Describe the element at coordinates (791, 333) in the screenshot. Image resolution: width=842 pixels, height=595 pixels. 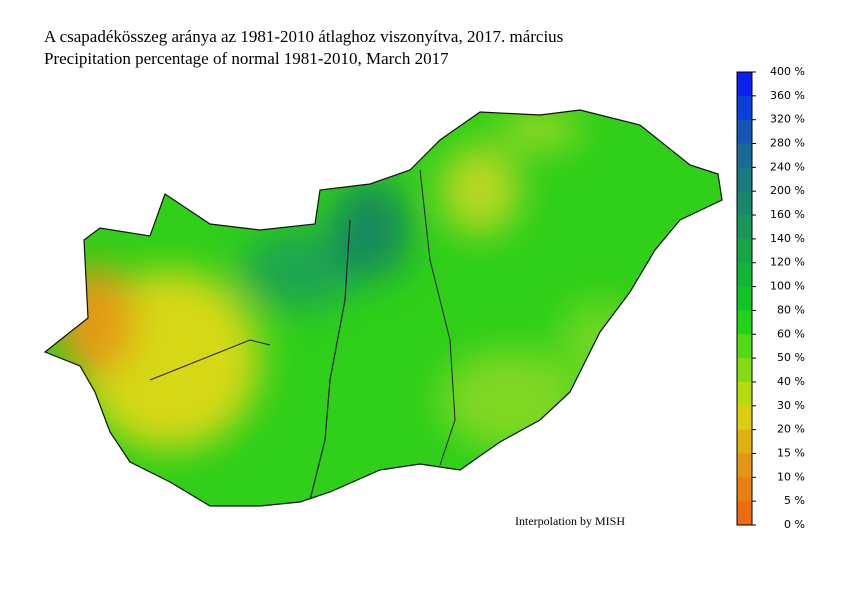
I see `legend-label: 60 %` at that location.